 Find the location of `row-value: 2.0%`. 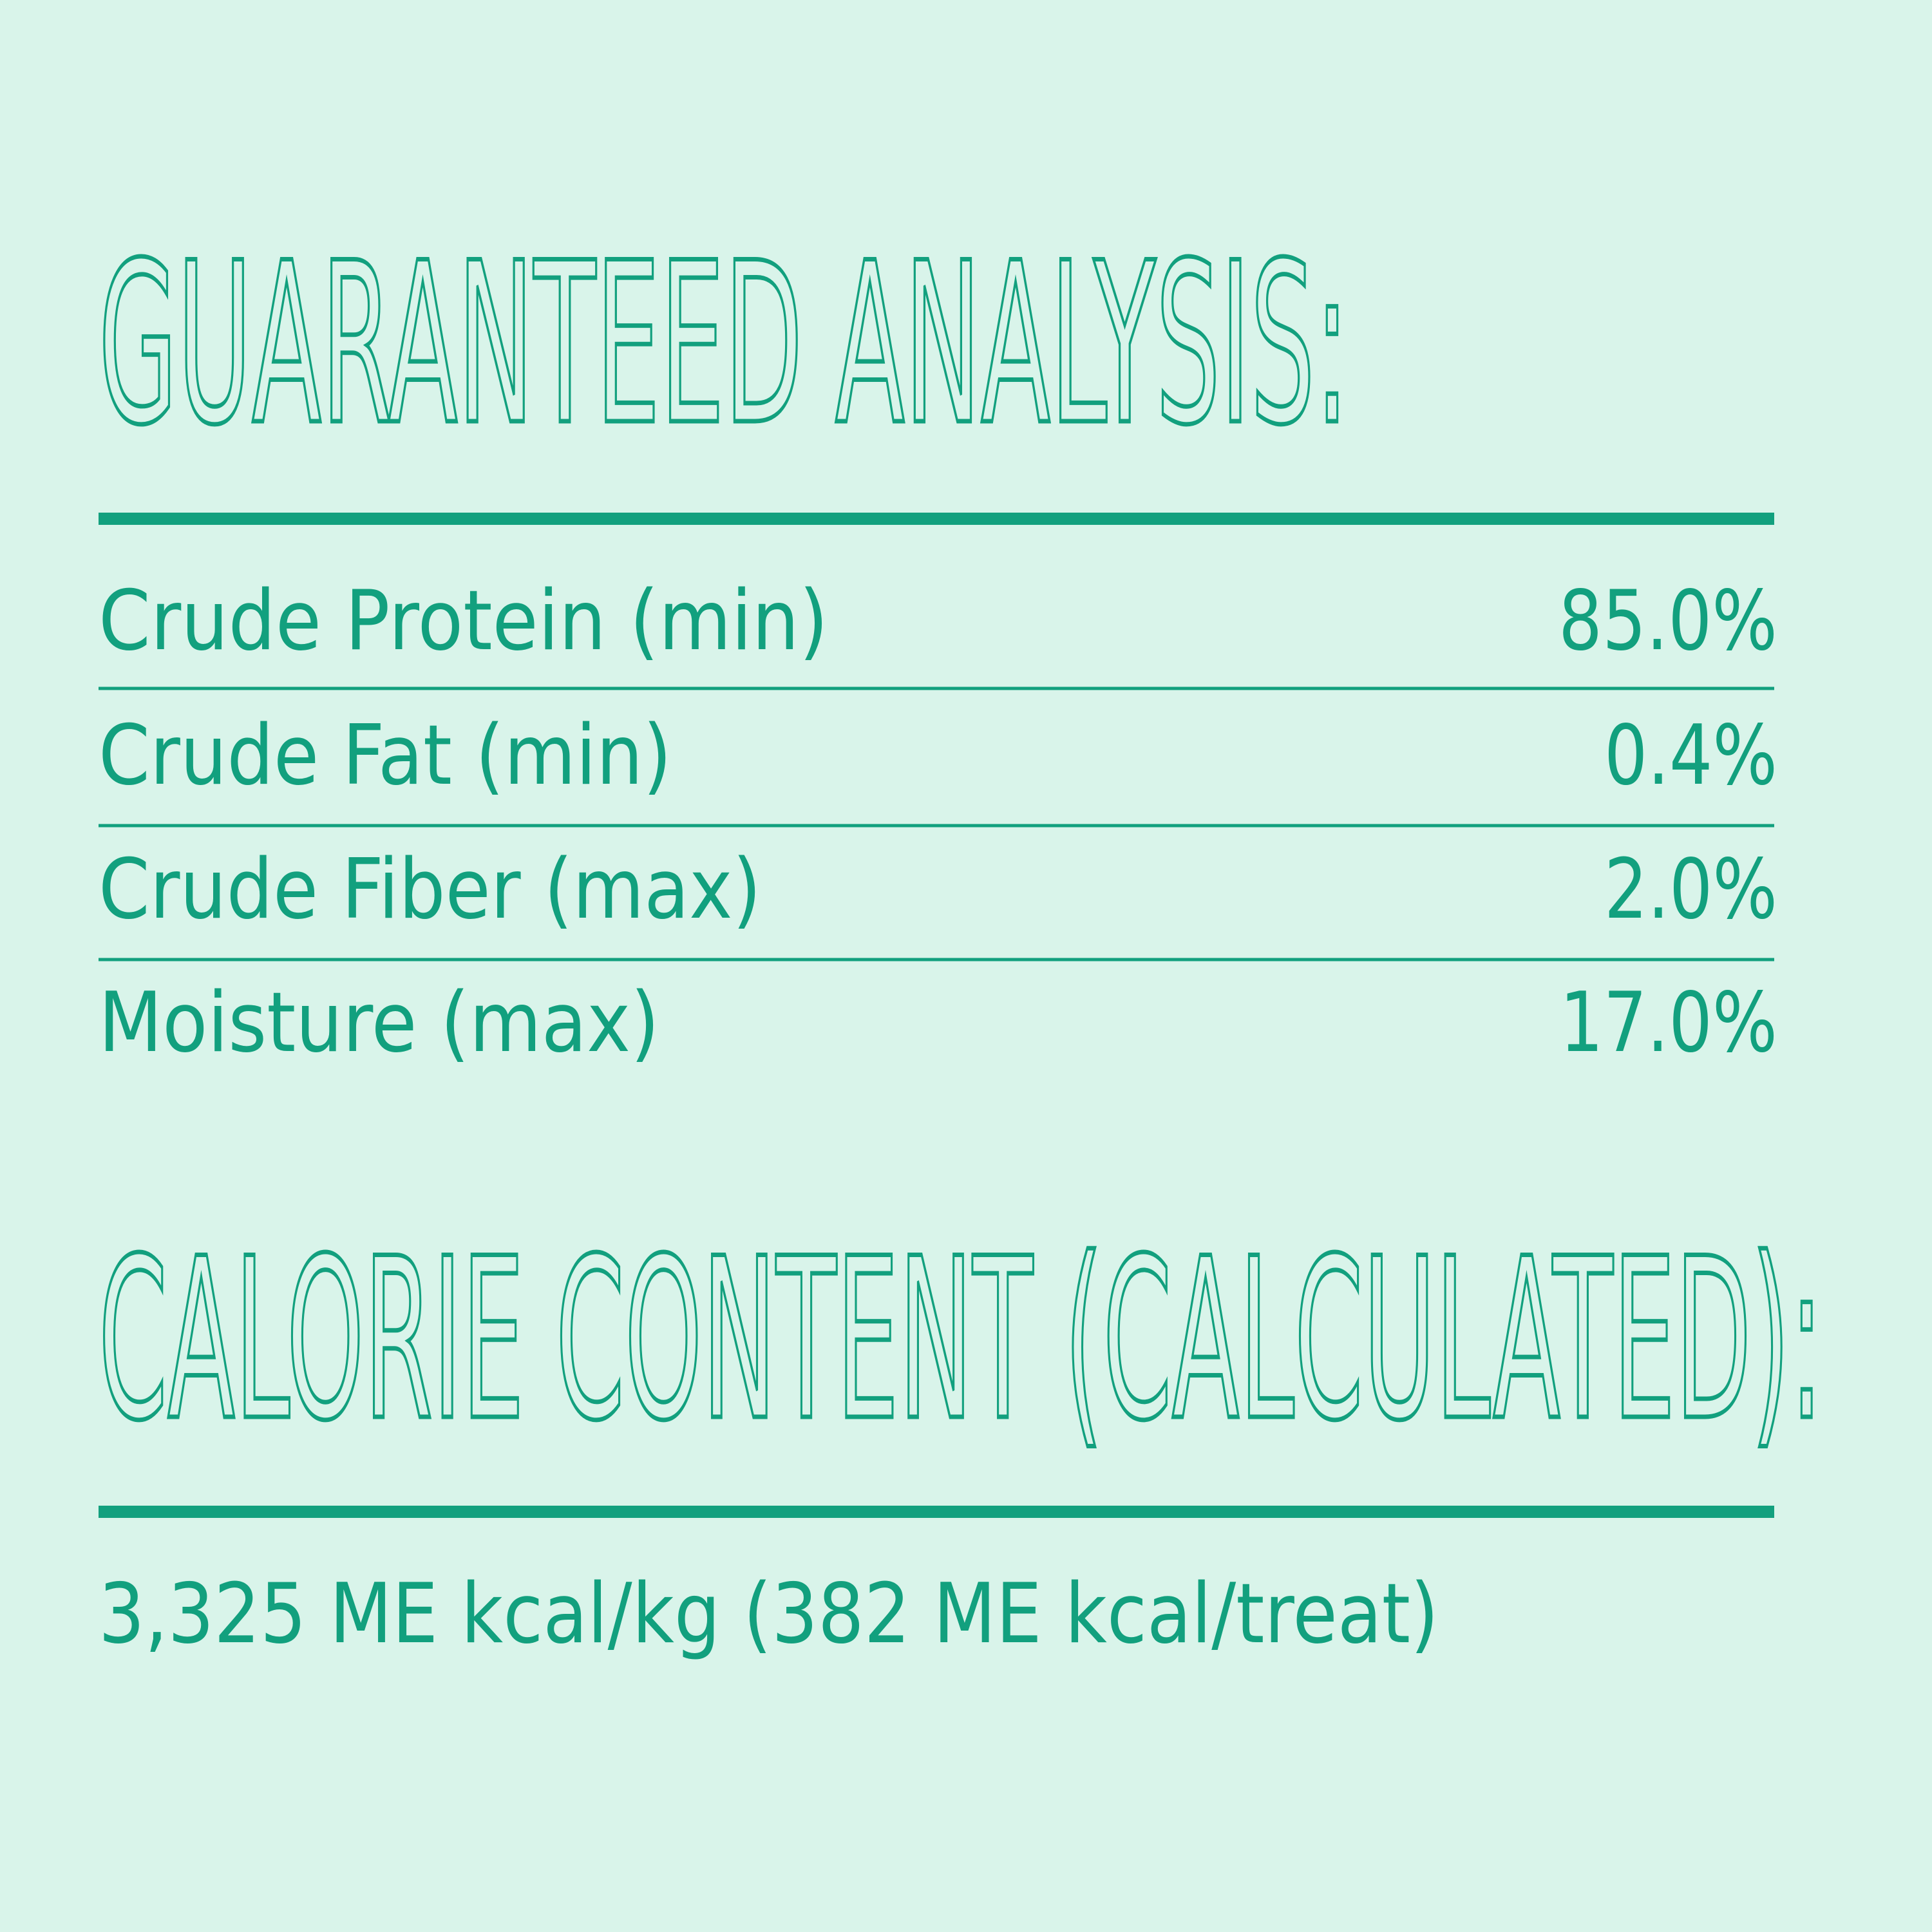

row-value: 2.0% is located at coordinates (1690, 890).